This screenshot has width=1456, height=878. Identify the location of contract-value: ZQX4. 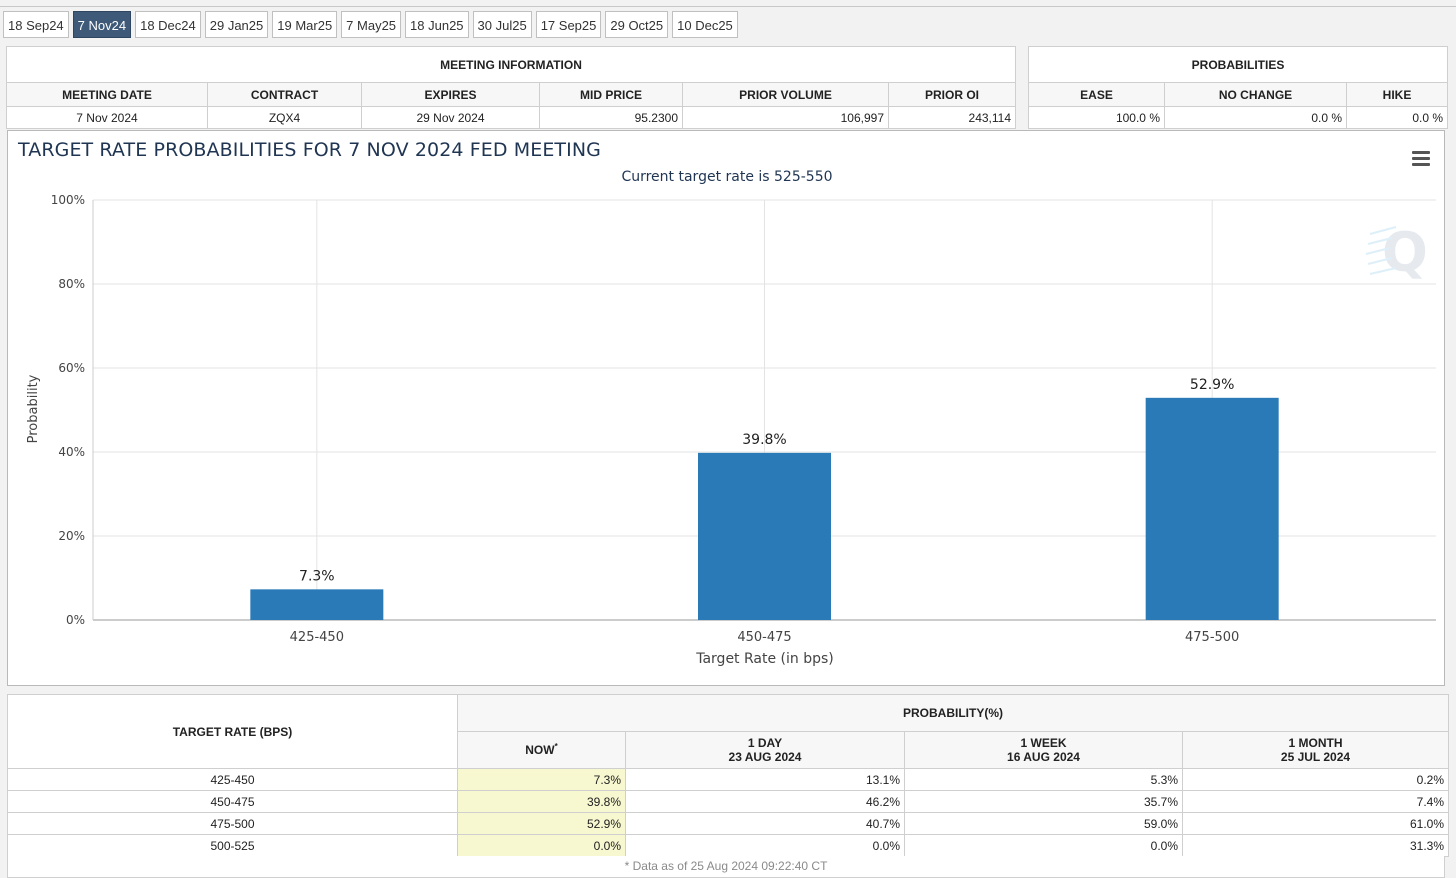
(284, 117).